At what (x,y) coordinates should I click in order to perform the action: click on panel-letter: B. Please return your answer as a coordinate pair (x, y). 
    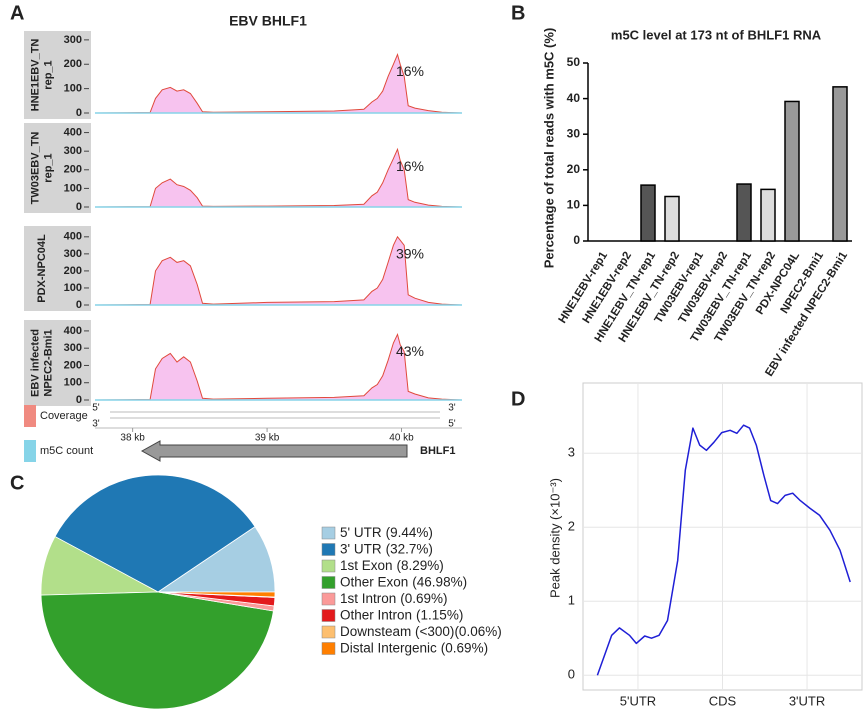
    Looking at the image, I should click on (518, 13).